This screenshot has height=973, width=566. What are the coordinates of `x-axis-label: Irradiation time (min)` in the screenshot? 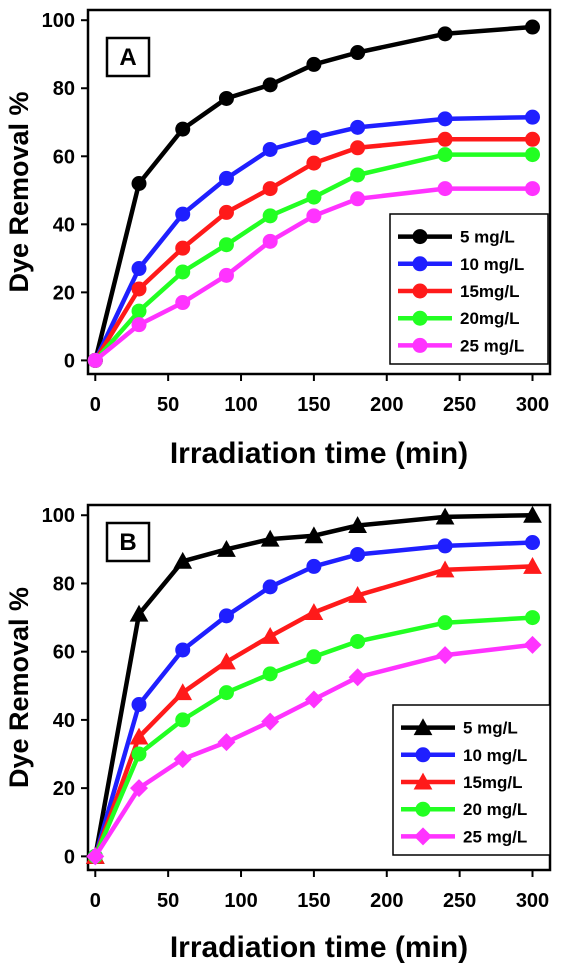 It's located at (319, 947).